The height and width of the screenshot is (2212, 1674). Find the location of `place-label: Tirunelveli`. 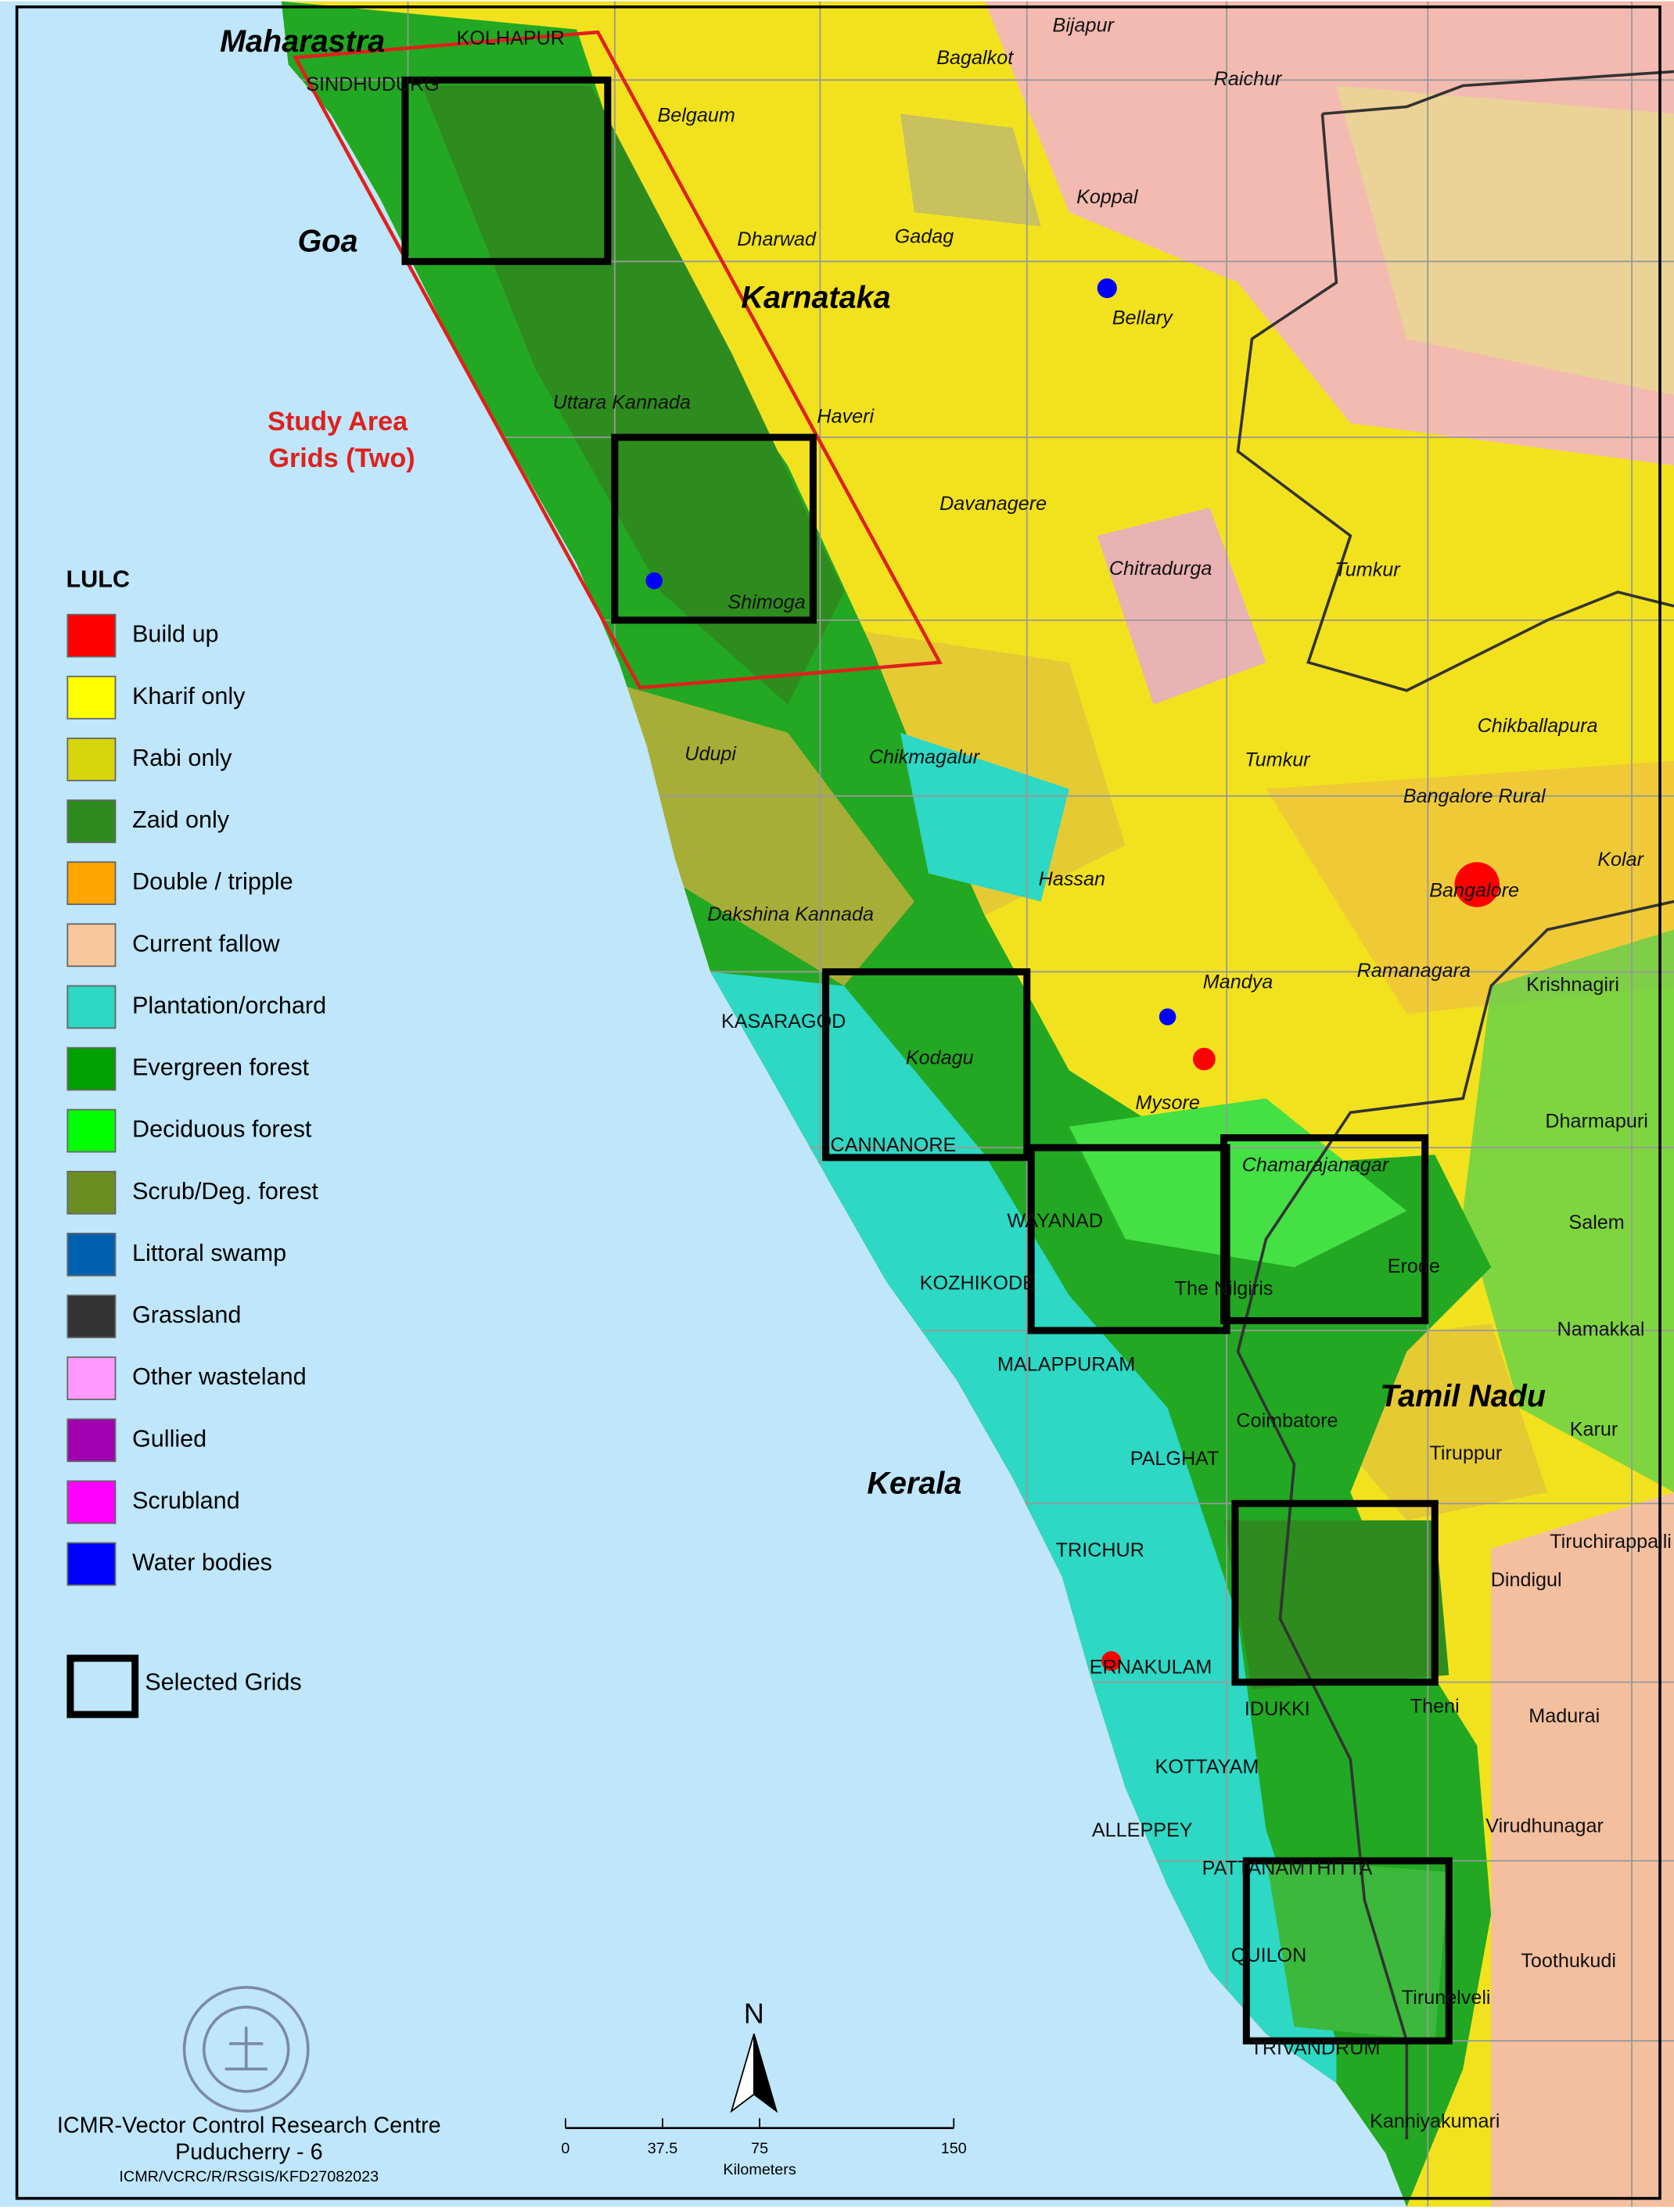

place-label: Tirunelveli is located at coordinates (1446, 1998).